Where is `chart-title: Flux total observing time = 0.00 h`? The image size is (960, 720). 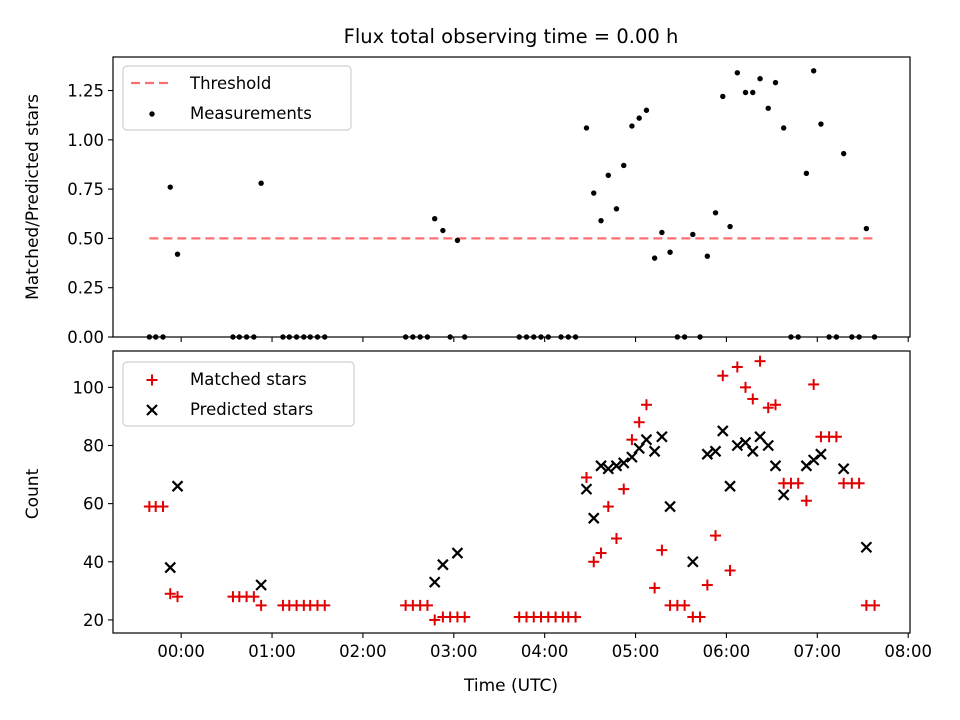 chart-title: Flux total observing time = 0.00 h is located at coordinates (511, 36).